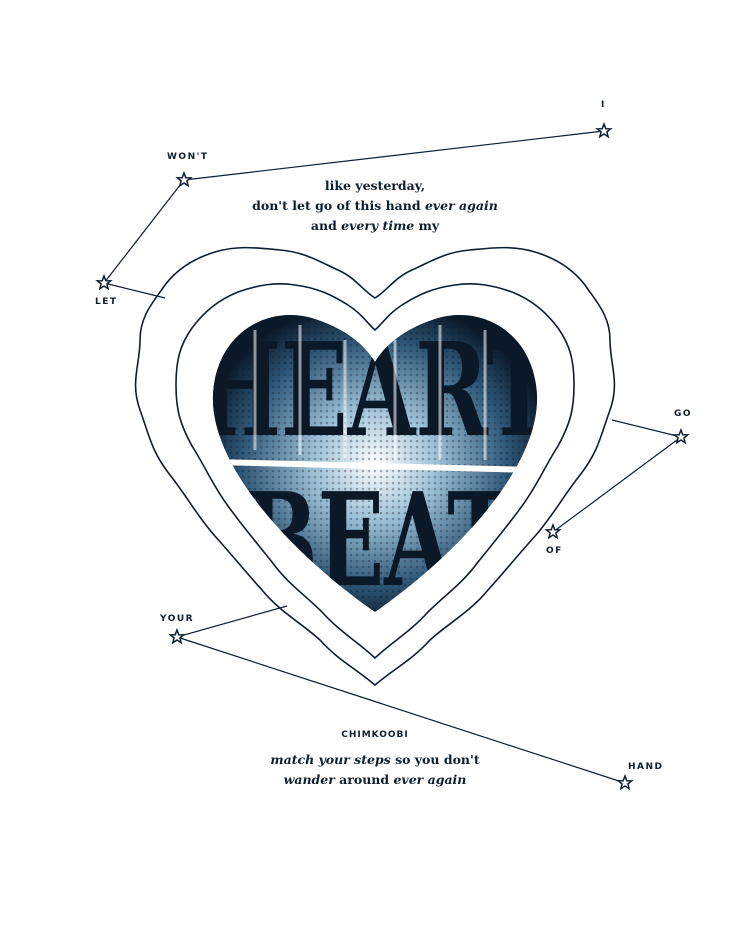 Image resolution: width=750 pixels, height=937 pixels. What do you see at coordinates (447, 779) in the screenshot?
I see `lyric-emphasis: again` at bounding box center [447, 779].